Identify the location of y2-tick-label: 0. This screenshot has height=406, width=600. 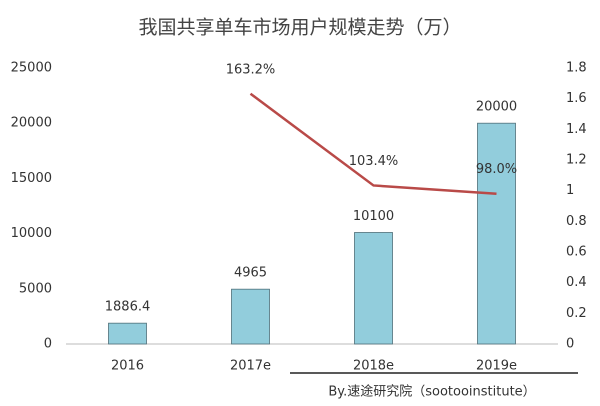
(570, 344).